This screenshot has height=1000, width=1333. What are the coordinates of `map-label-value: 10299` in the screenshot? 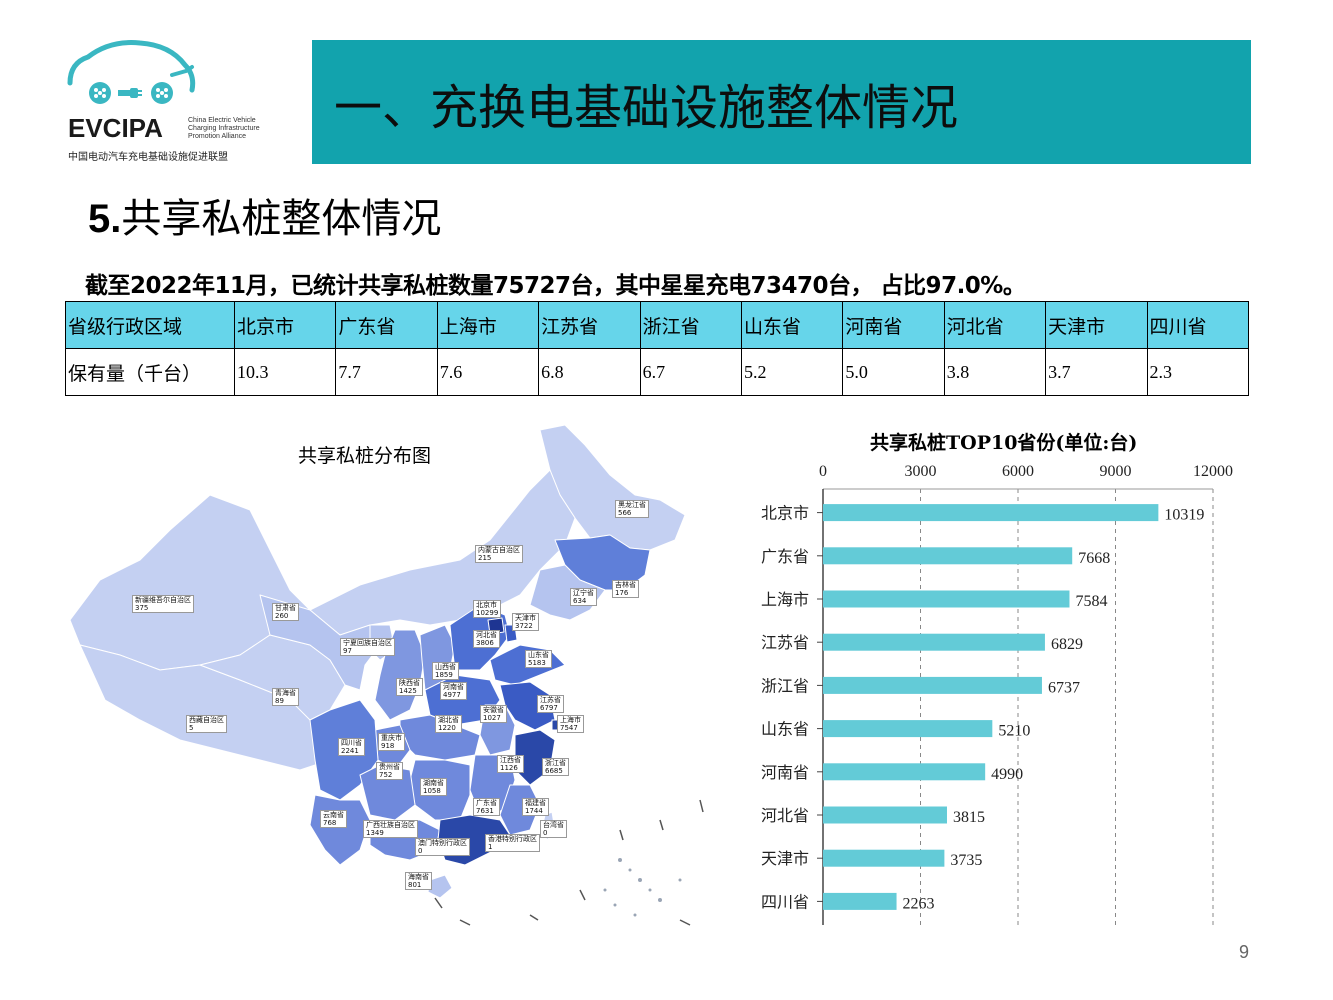 It's located at (487, 613).